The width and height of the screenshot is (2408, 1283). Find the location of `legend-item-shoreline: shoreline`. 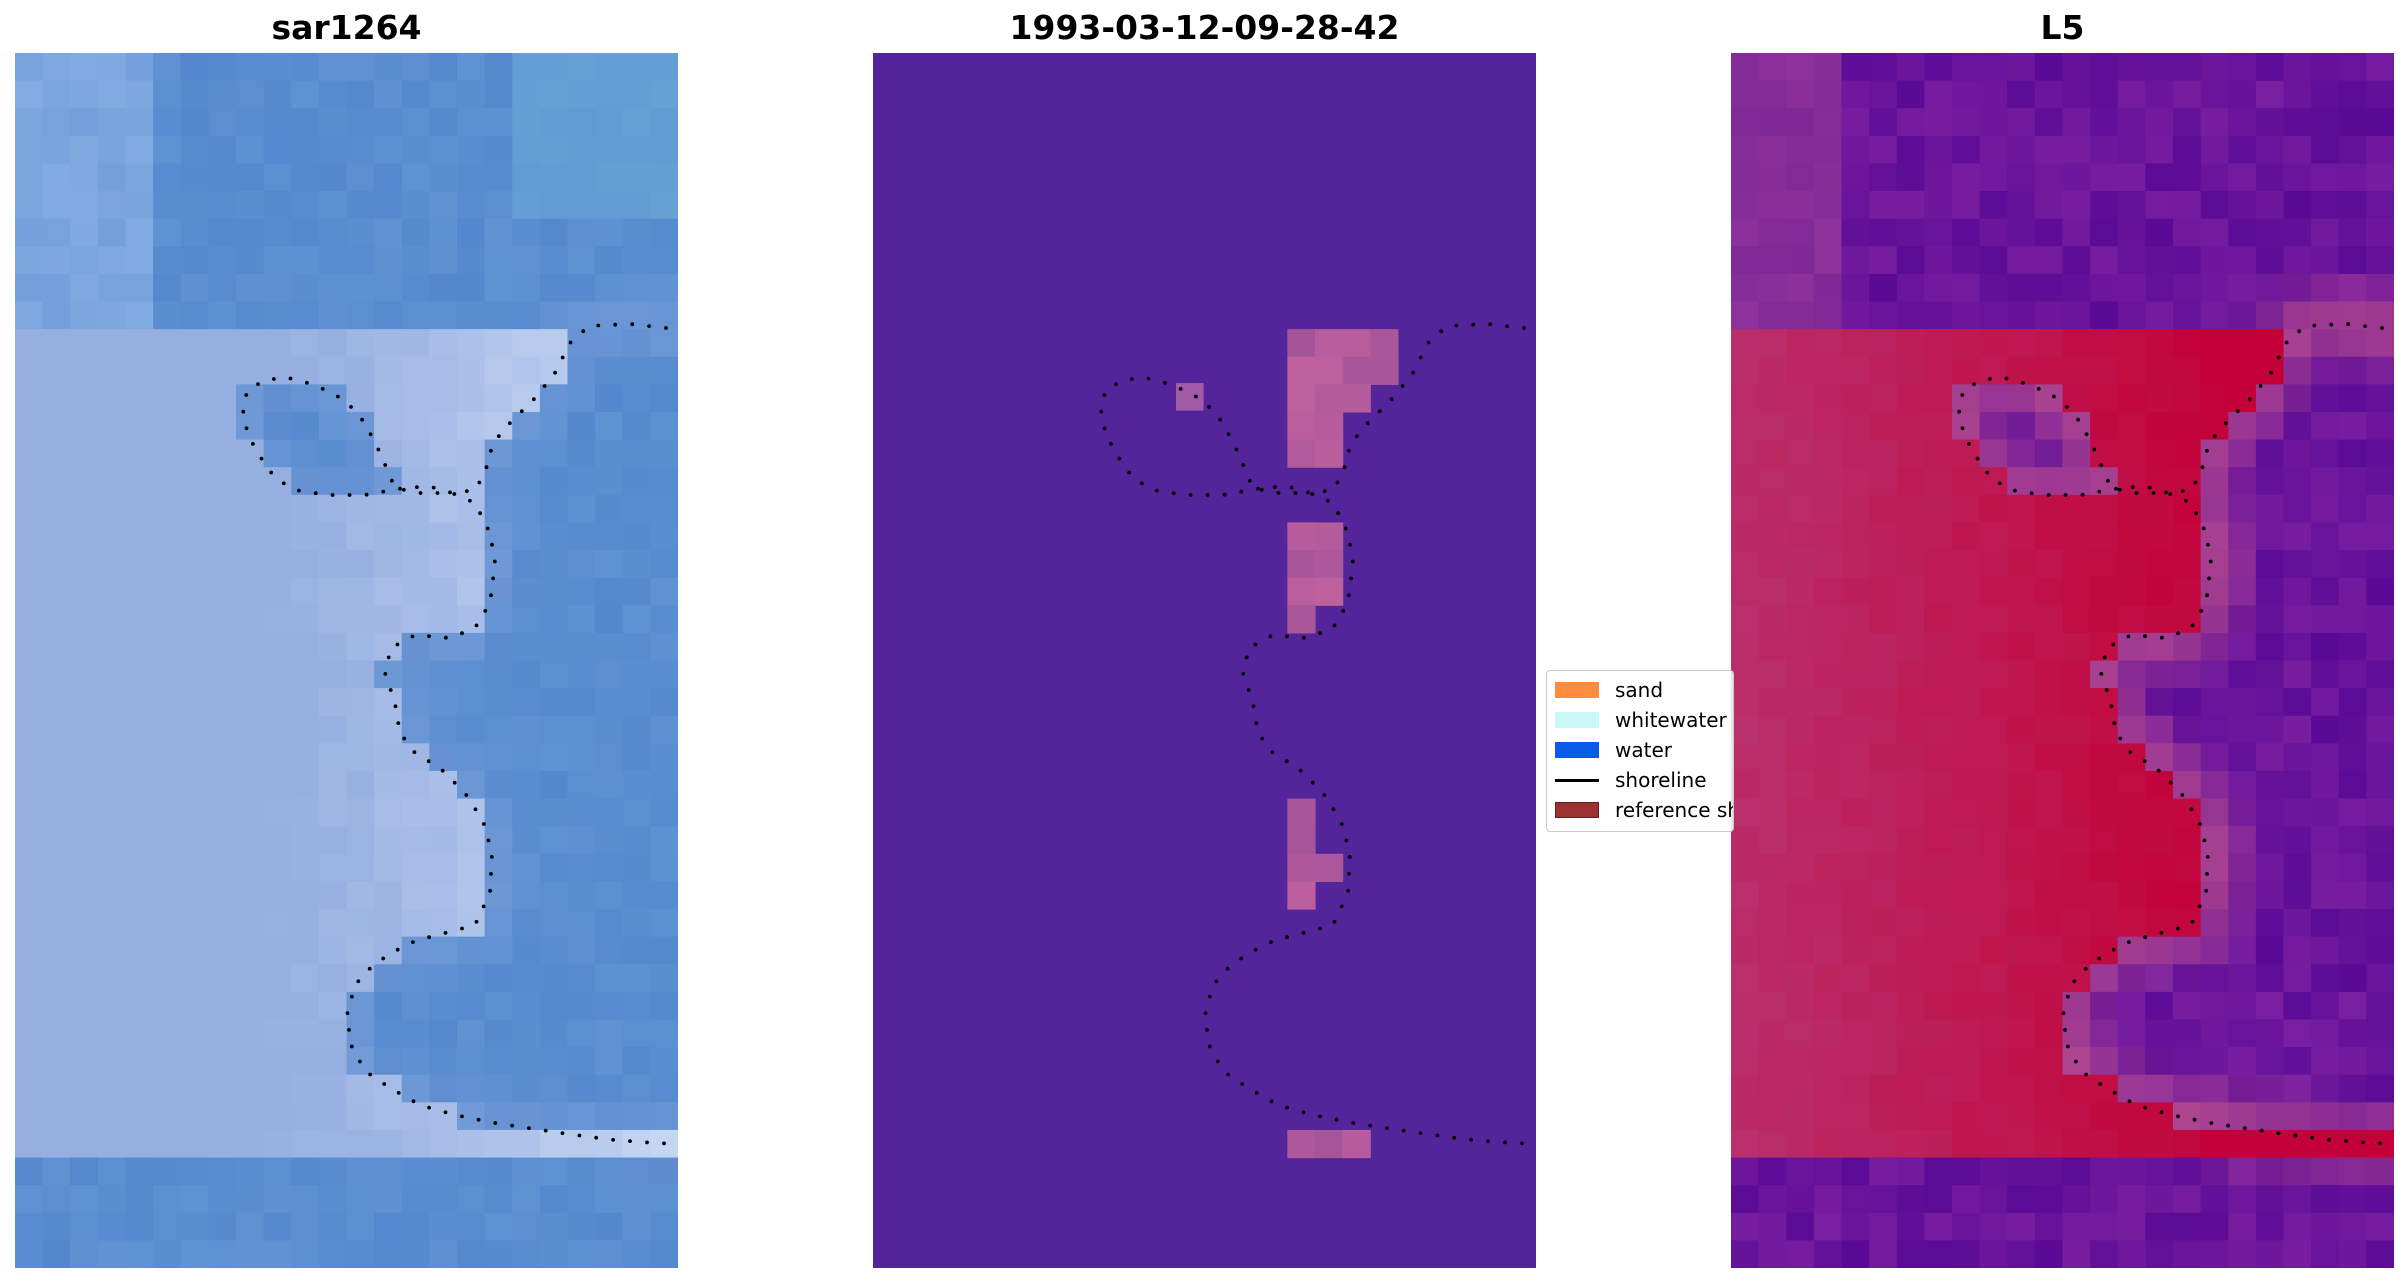

legend-item-shoreline: shoreline is located at coordinates (1631, 780).